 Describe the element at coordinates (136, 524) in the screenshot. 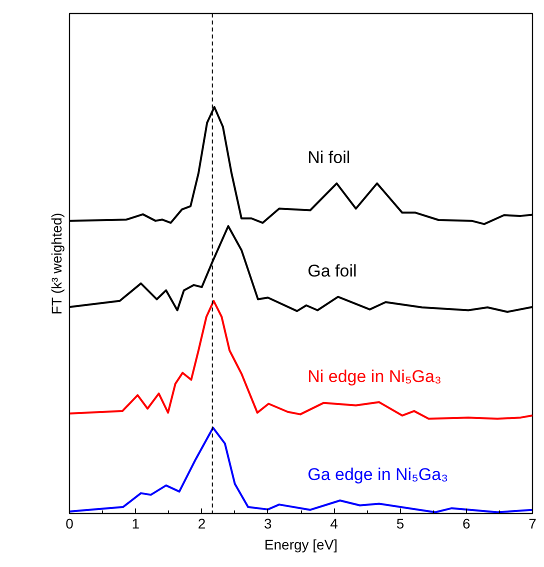

I see `x-tick-label: 1` at that location.